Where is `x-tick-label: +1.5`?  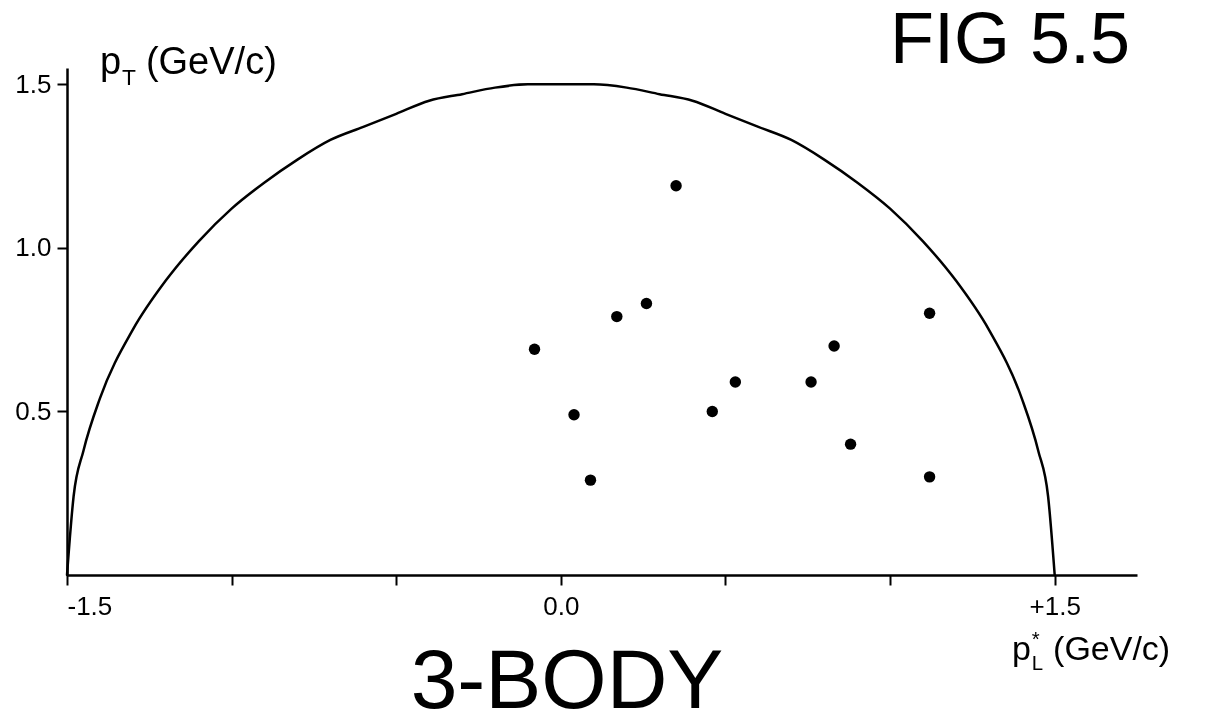
x-tick-label: +1.5 is located at coordinates (1055, 605).